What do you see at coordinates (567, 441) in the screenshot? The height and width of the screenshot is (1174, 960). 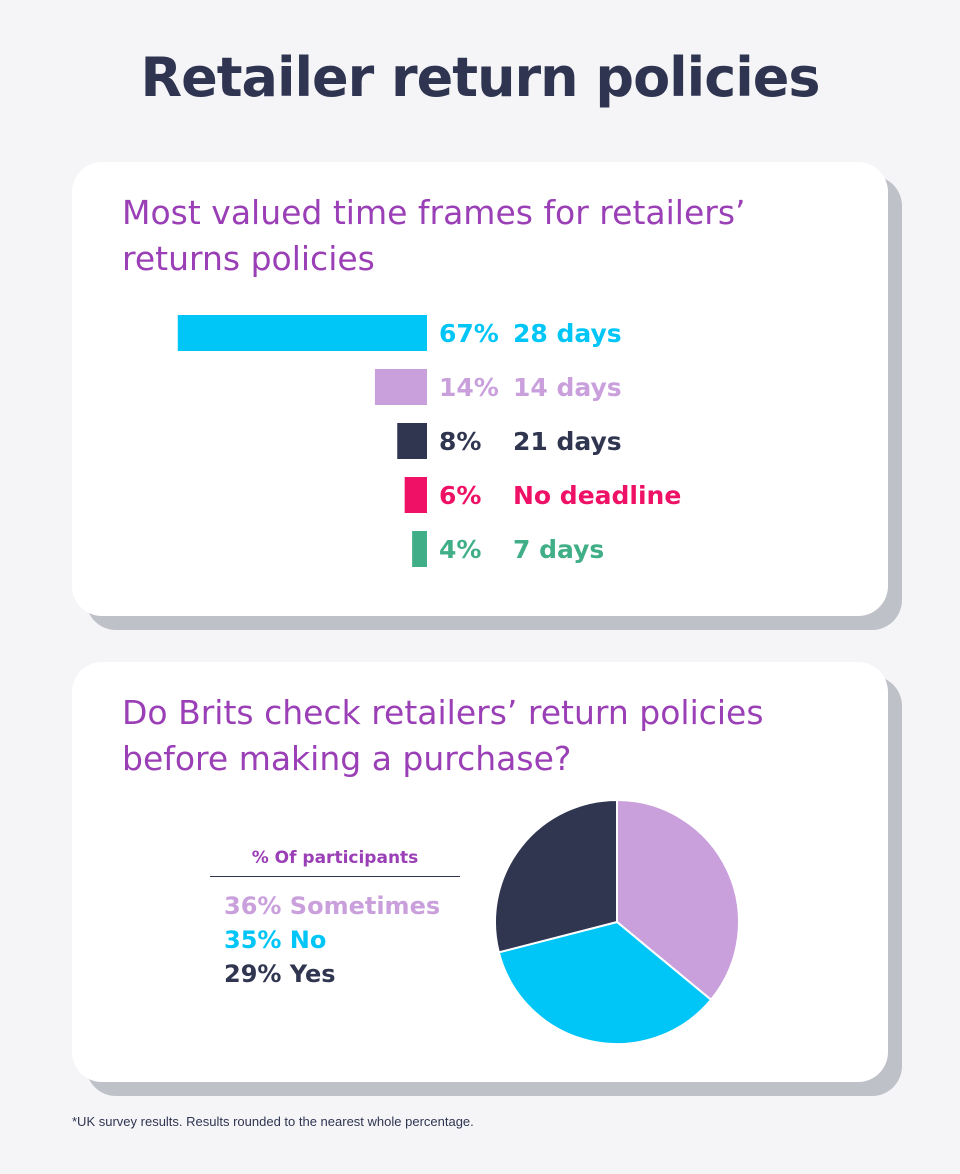 I see `bar-category-label: 21 days` at bounding box center [567, 441].